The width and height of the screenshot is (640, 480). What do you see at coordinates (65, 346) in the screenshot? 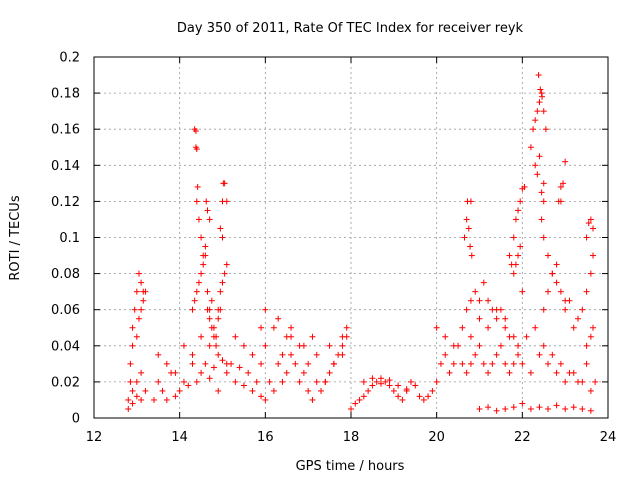
I see `y-tick-label: 0.04` at bounding box center [65, 346].